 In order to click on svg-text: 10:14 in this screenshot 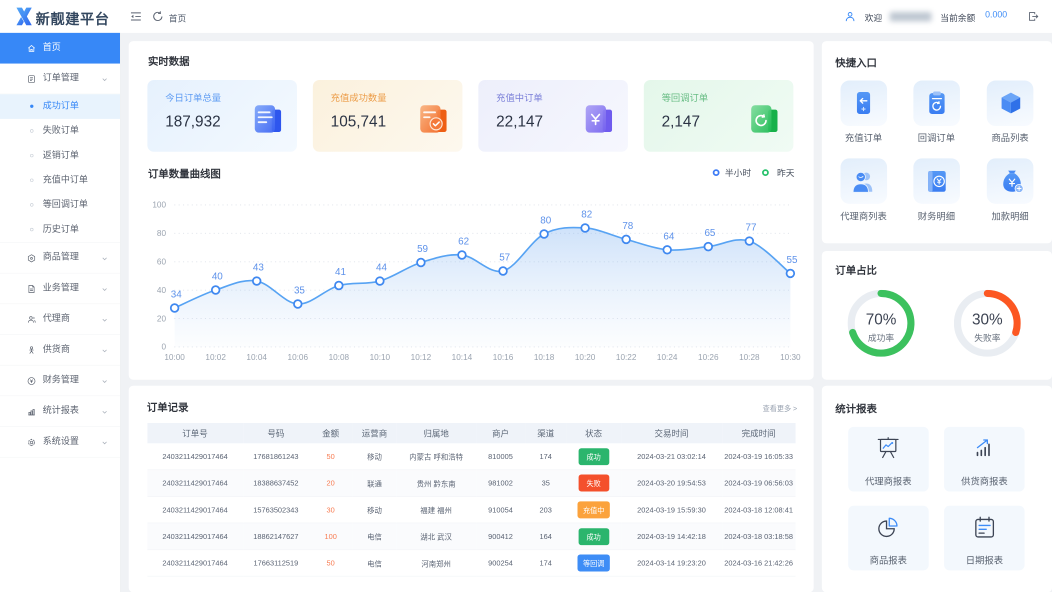, I will do `click(462, 357)`.